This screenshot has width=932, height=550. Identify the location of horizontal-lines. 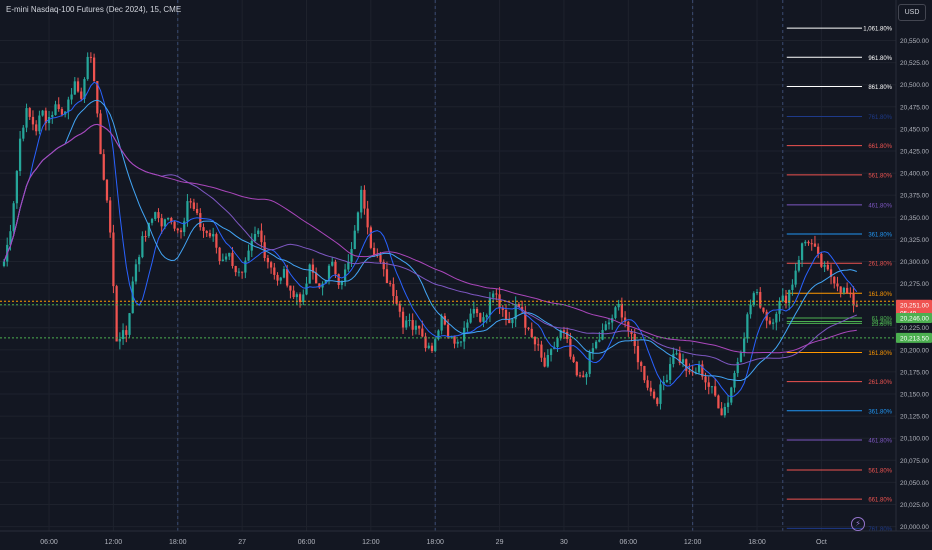
(448, 319).